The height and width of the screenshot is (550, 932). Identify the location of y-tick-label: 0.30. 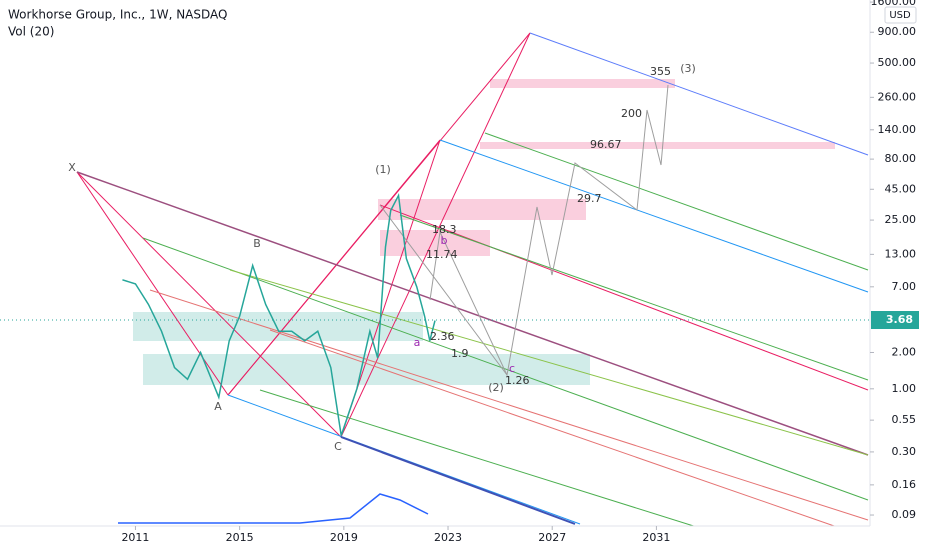
(904, 451).